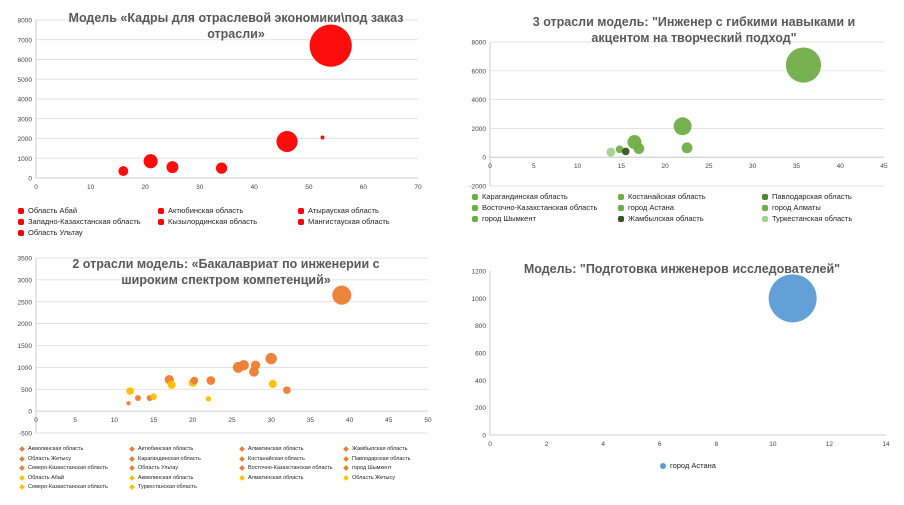 This screenshot has width=904, height=505. Describe the element at coordinates (547, 444) in the screenshot. I see `x-tick-label: 2` at that location.